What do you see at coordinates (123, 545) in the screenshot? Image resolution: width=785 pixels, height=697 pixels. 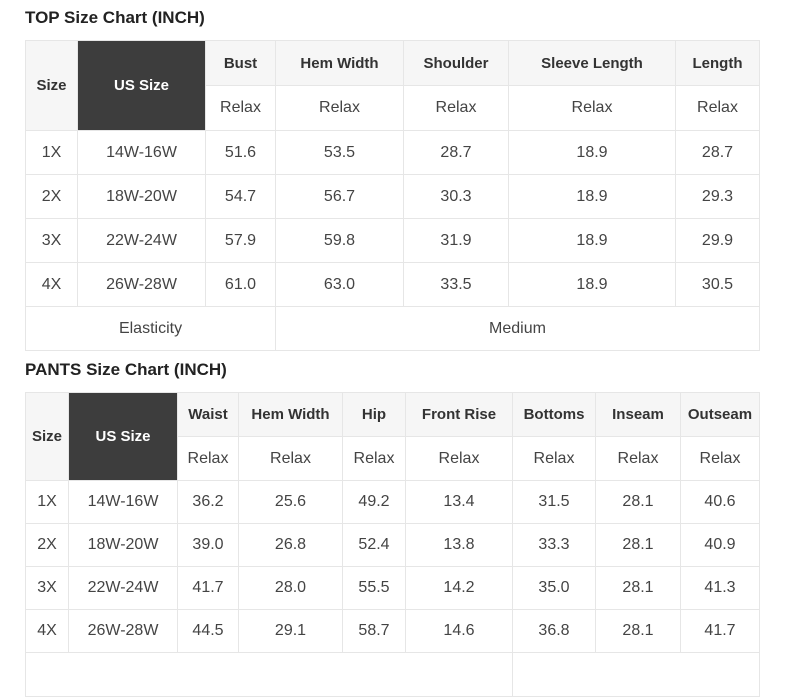 I see `us-size-cell: 18W-20W` at bounding box center [123, 545].